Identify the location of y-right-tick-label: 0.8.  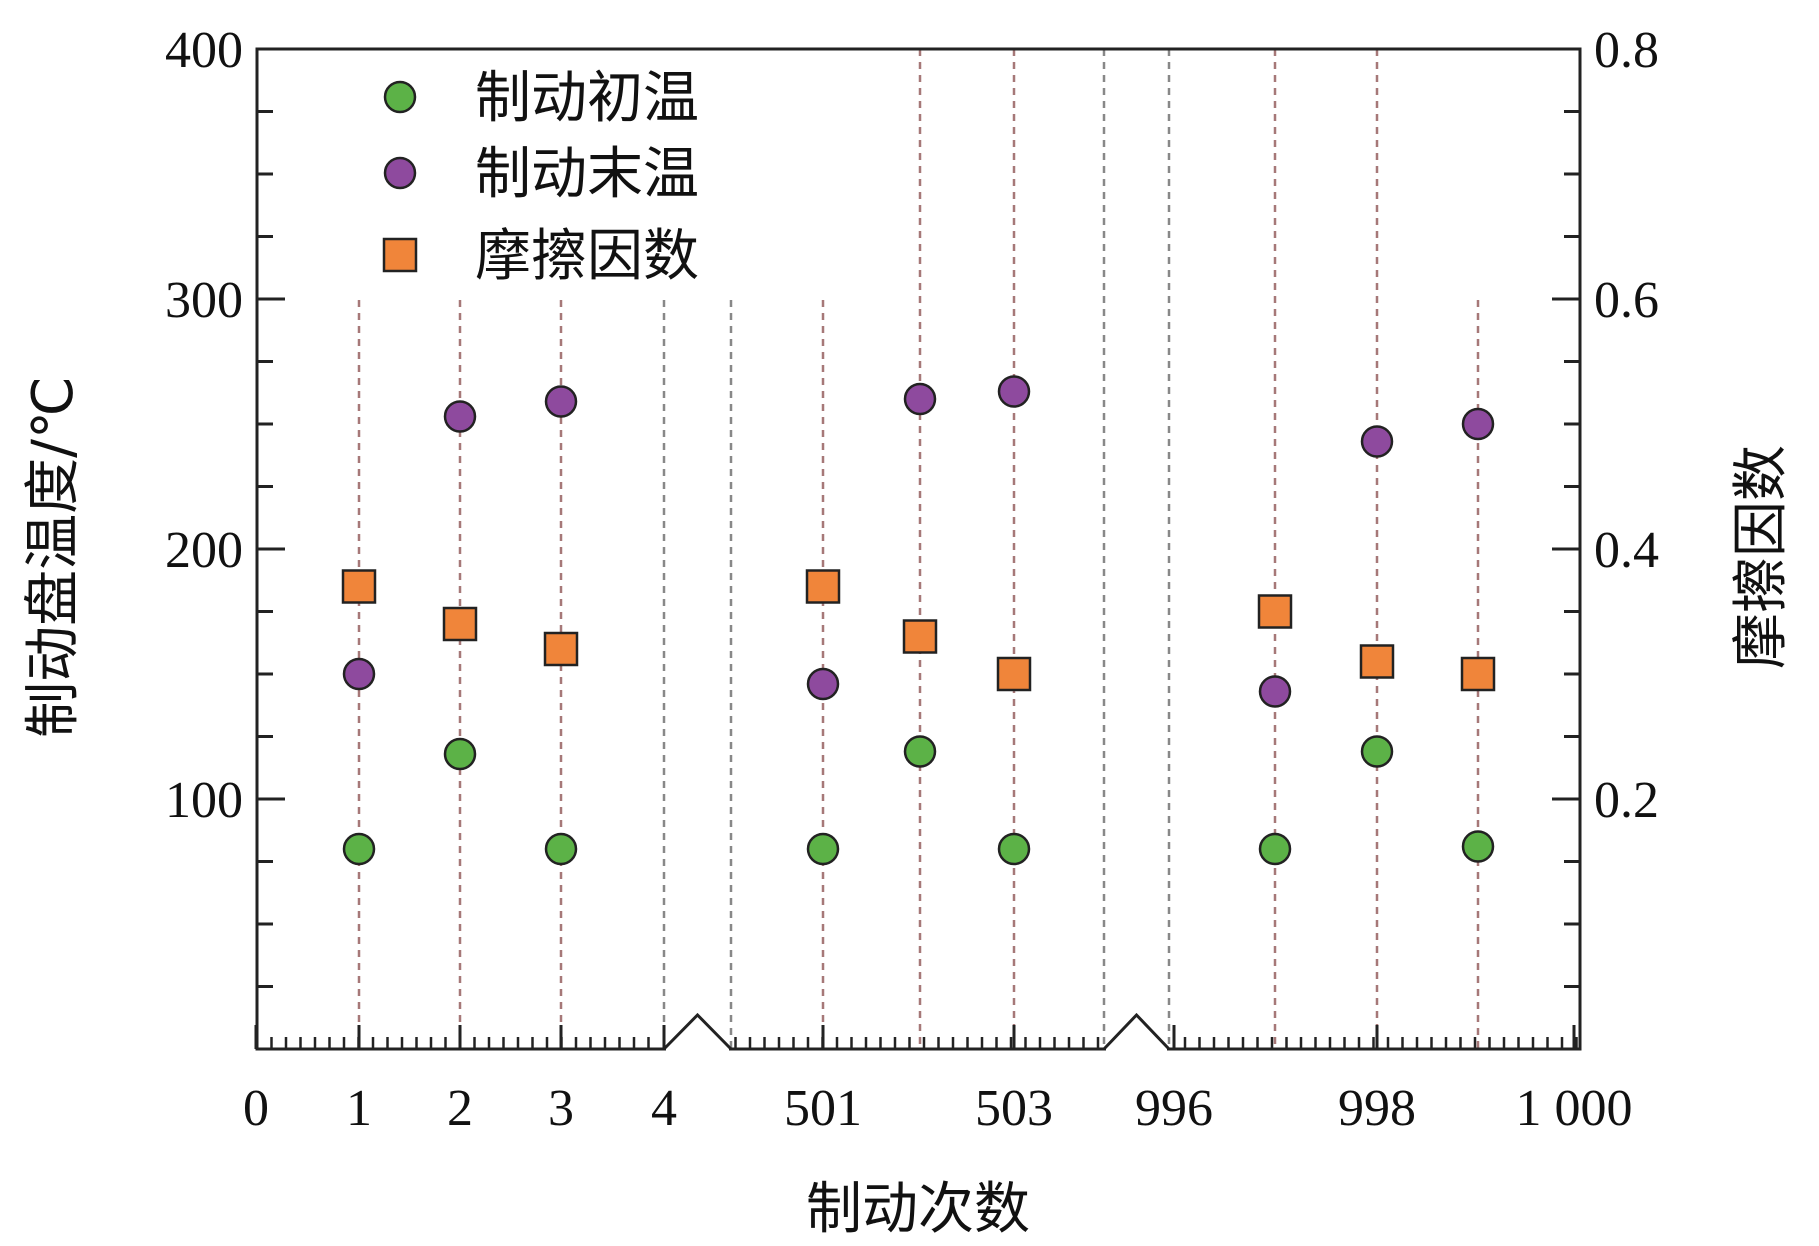
(1626, 50).